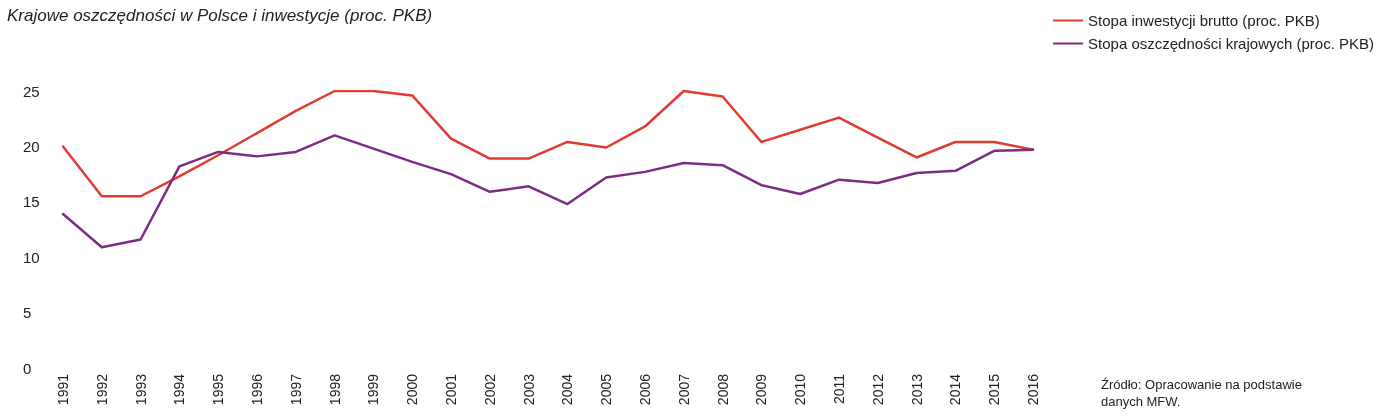 The width and height of the screenshot is (1381, 416). What do you see at coordinates (916, 389) in the screenshot?
I see `x-tick-label: 2013` at bounding box center [916, 389].